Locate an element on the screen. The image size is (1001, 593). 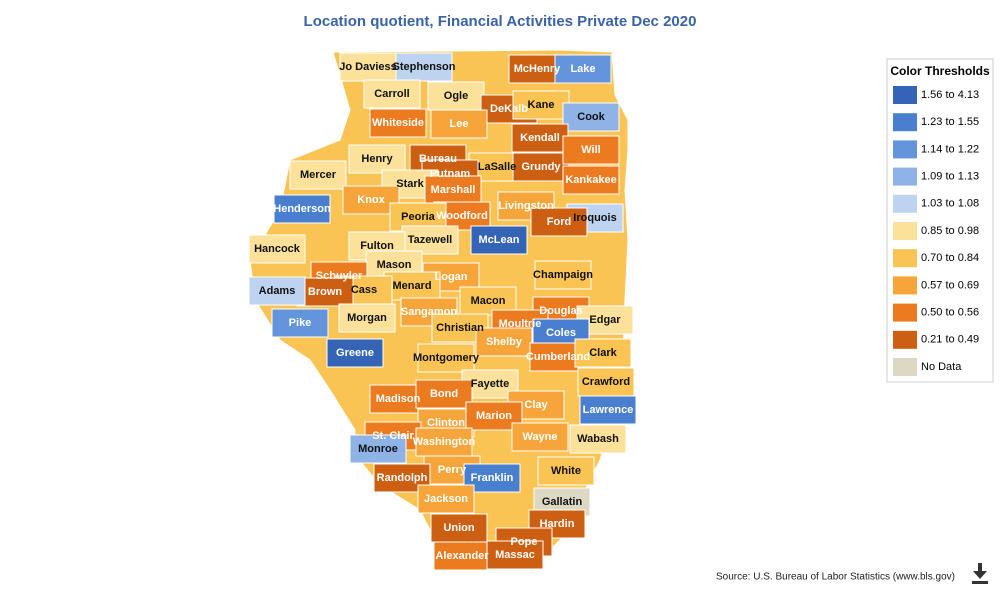
county-label: St. Clair is located at coordinates (393, 436).